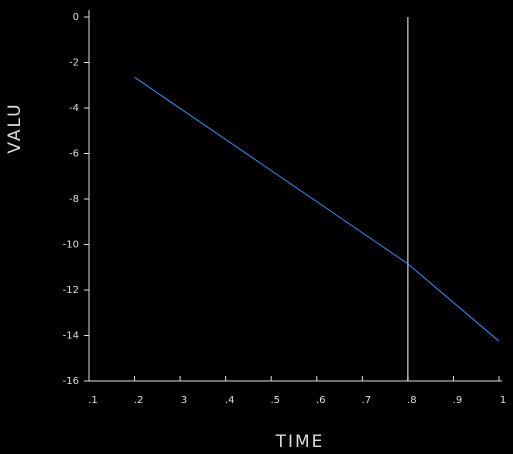  I want to click on x-tick-label: .2, so click(139, 400).